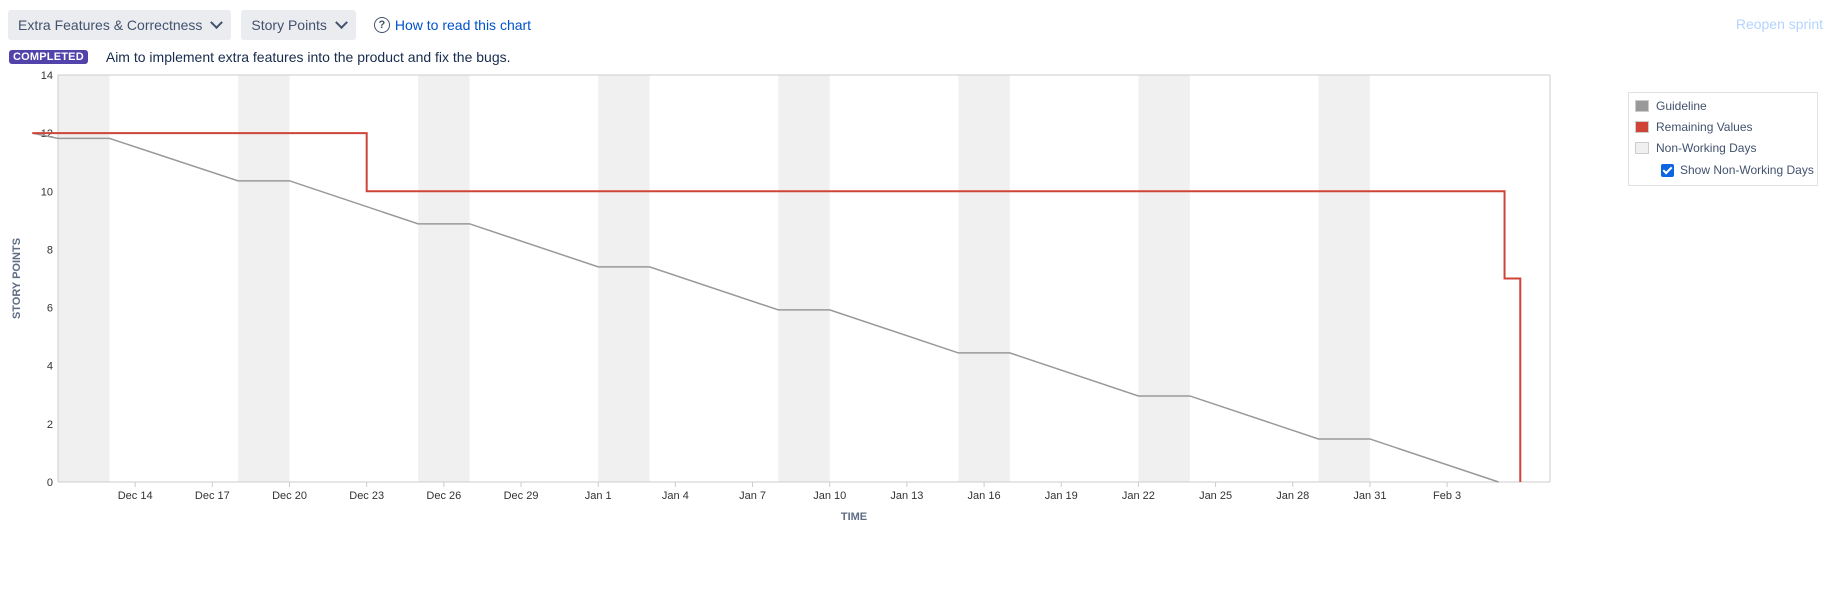 The image size is (1835, 609). Describe the element at coordinates (1667, 170) in the screenshot. I see `checkbox-checked-icon` at that location.